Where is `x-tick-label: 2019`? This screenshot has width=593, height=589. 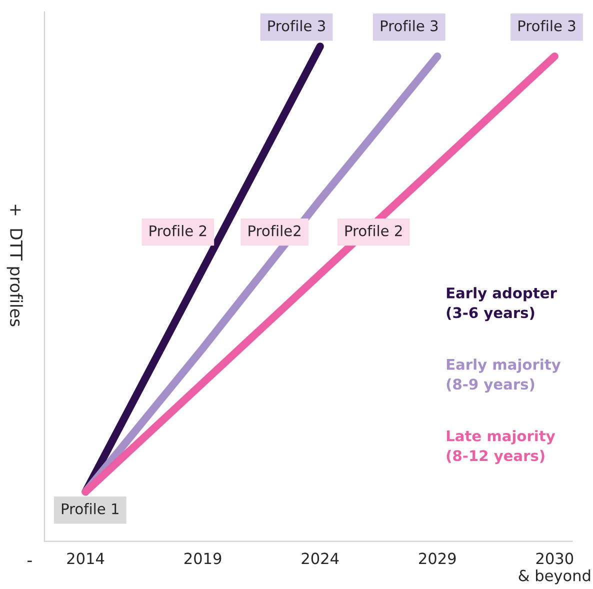 x-tick-label: 2019 is located at coordinates (203, 558).